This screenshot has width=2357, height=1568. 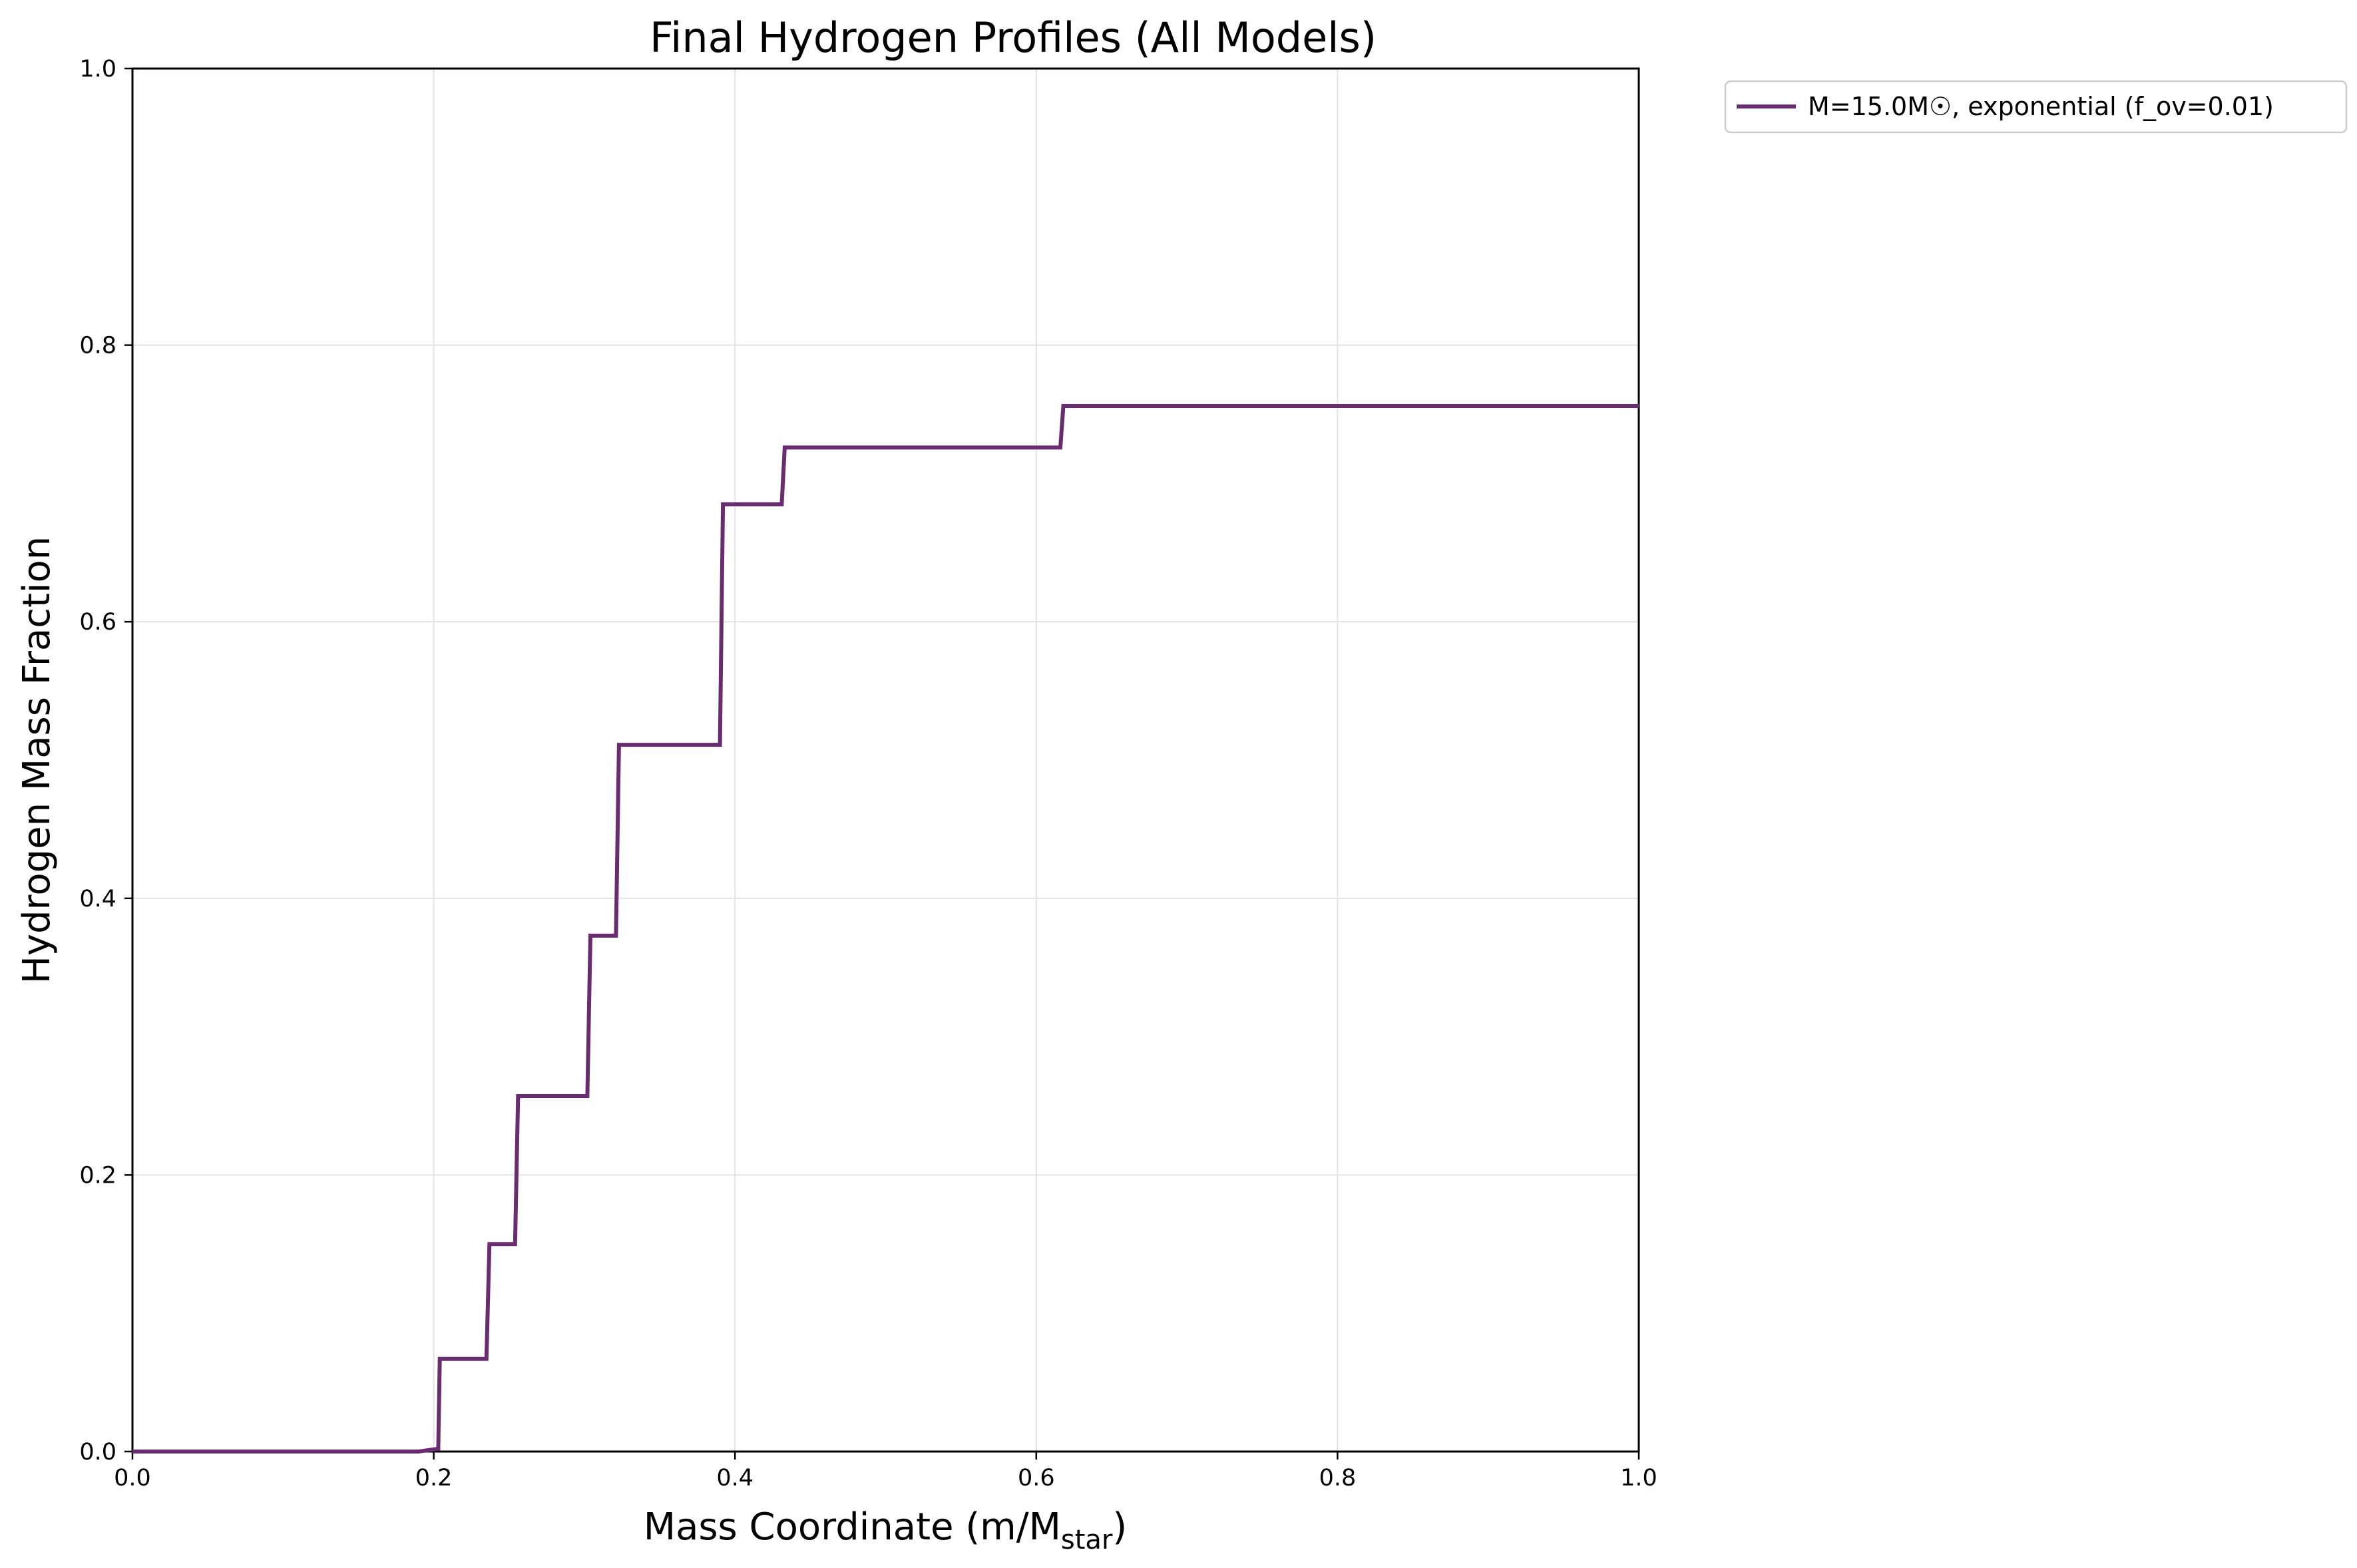 I want to click on legend: M=15.0M☉, exponential (f_ov=0.01), so click(x=2036, y=107).